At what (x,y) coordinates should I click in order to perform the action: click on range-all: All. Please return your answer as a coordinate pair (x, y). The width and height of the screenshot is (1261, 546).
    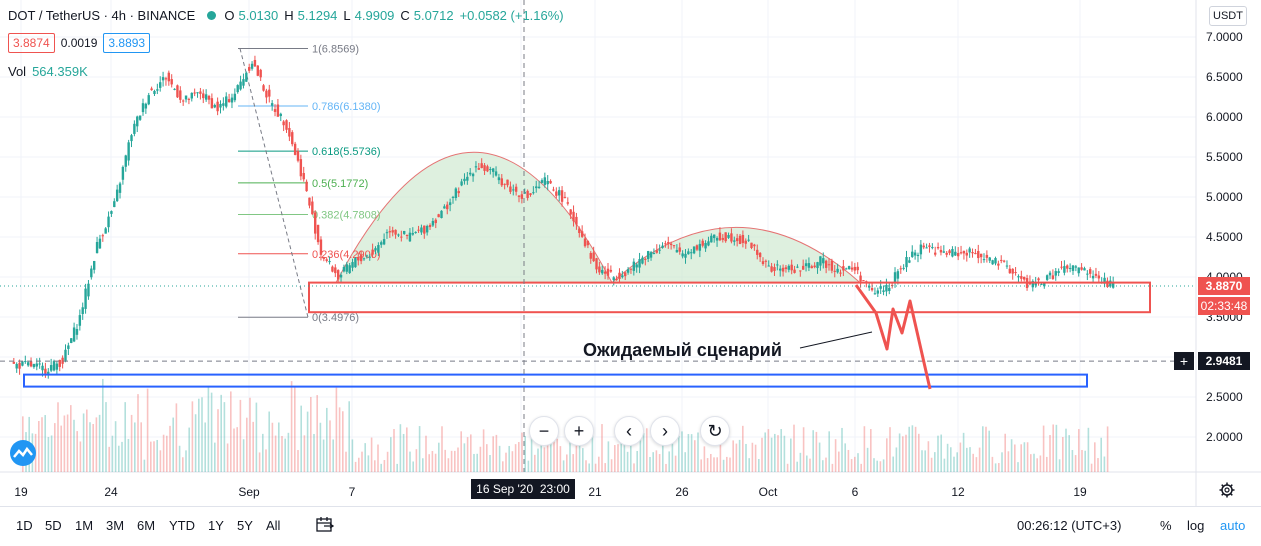
    Looking at the image, I should click on (273, 525).